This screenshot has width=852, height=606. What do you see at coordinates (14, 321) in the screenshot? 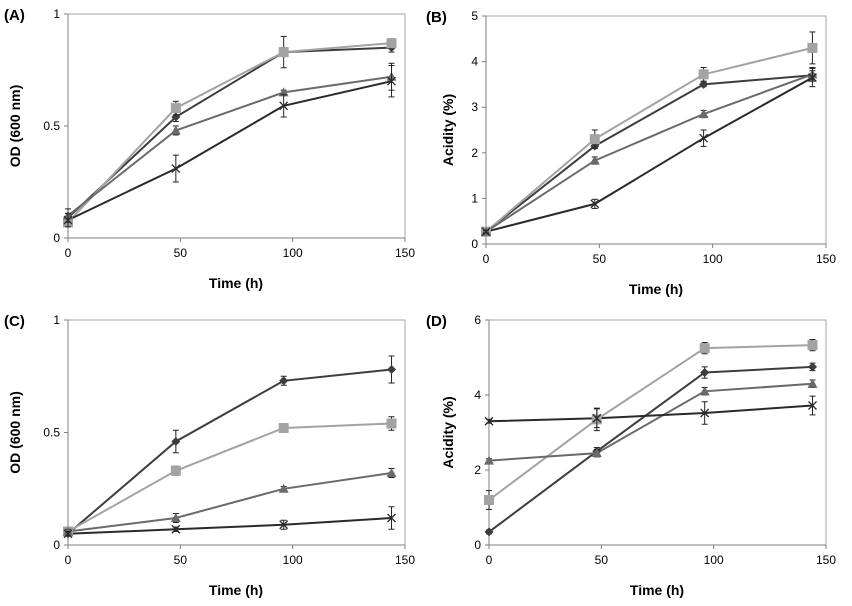
I see `panel-label: (C)` at bounding box center [14, 321].